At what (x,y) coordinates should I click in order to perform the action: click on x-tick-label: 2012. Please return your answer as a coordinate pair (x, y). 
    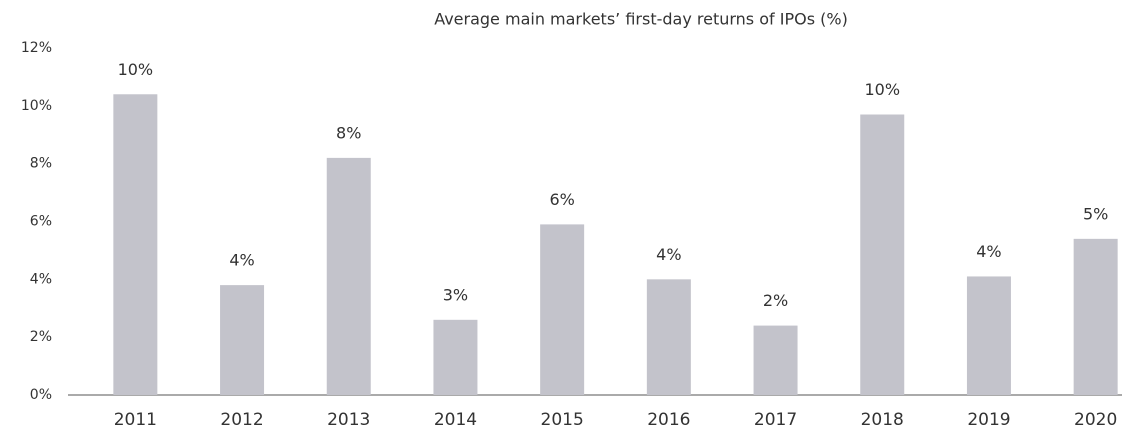
    Looking at the image, I should click on (241, 420).